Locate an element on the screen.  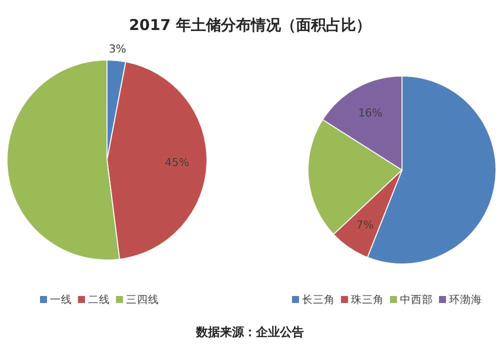
data-label: 3% is located at coordinates (117, 49).